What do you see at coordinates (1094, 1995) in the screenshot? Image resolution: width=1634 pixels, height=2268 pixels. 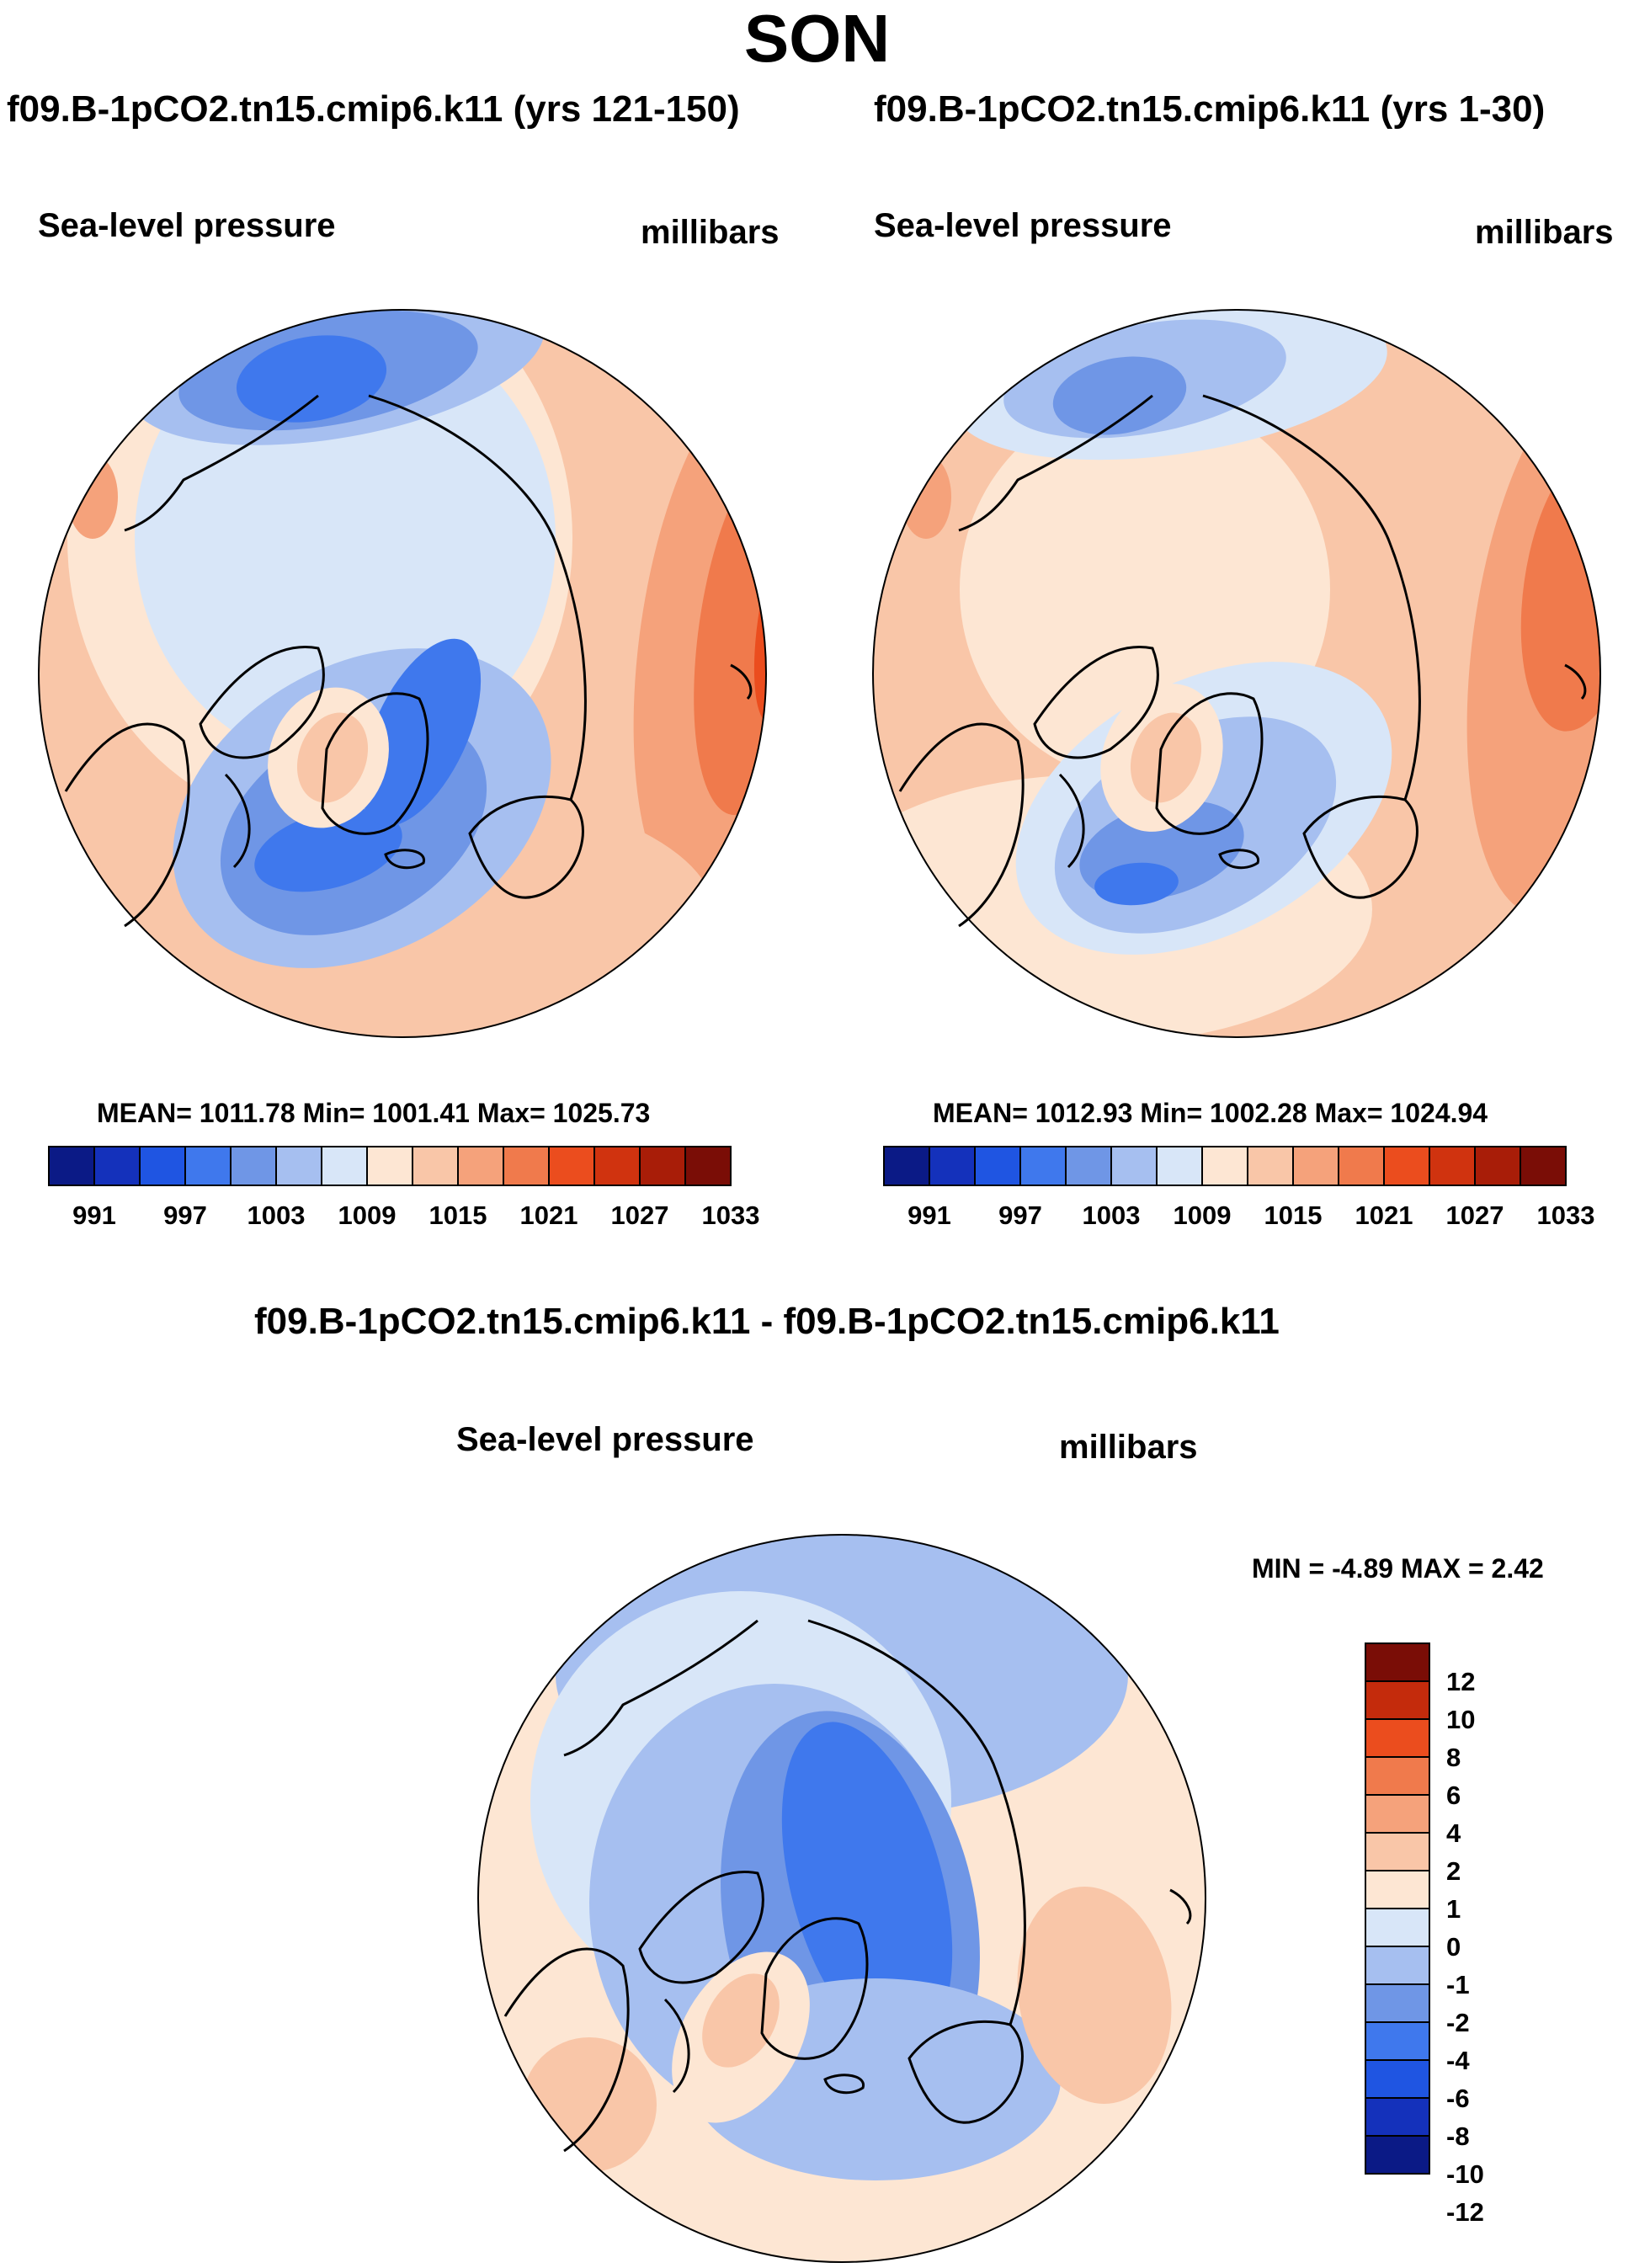 I see `diff-east-positive` at bounding box center [1094, 1995].